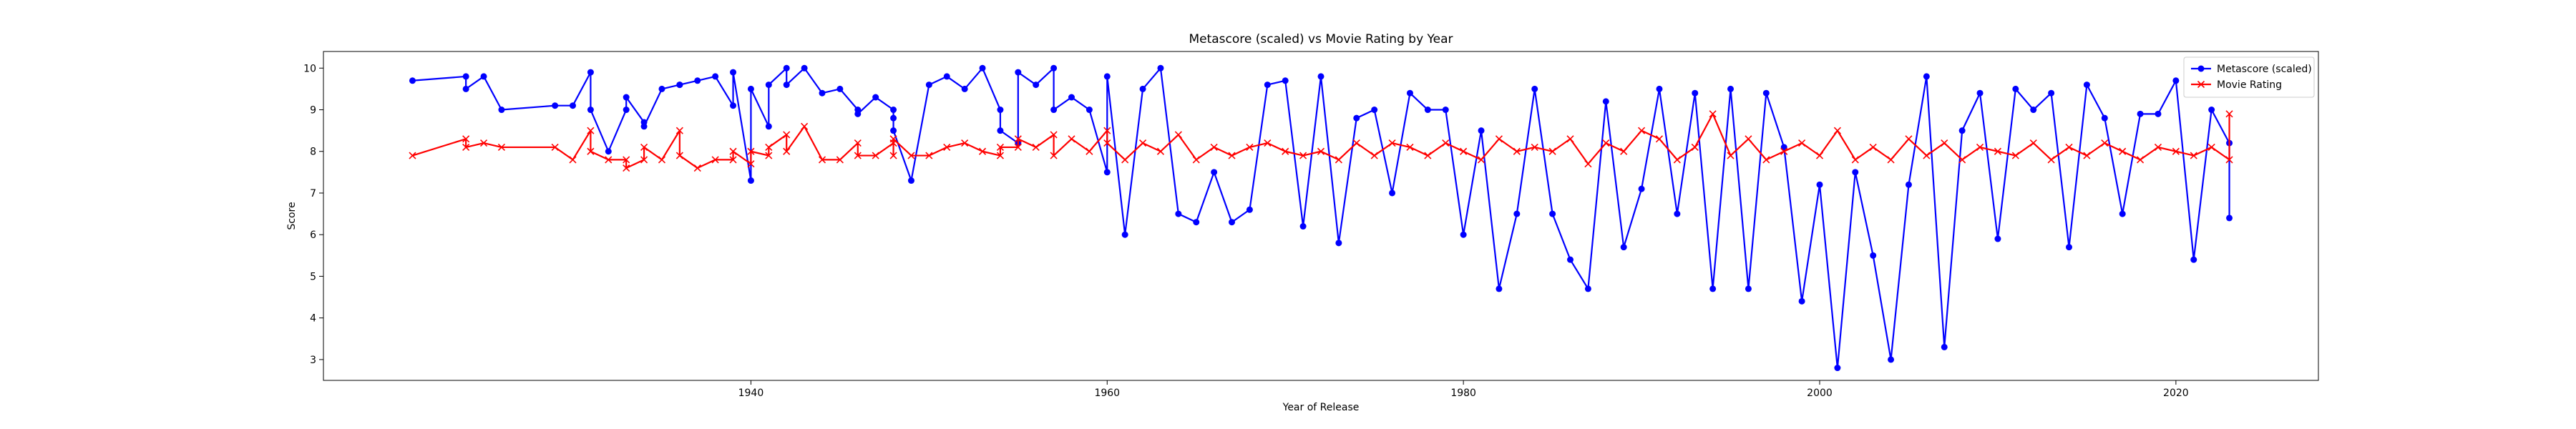  What do you see at coordinates (2249, 77) in the screenshot?
I see `legend-box` at bounding box center [2249, 77].